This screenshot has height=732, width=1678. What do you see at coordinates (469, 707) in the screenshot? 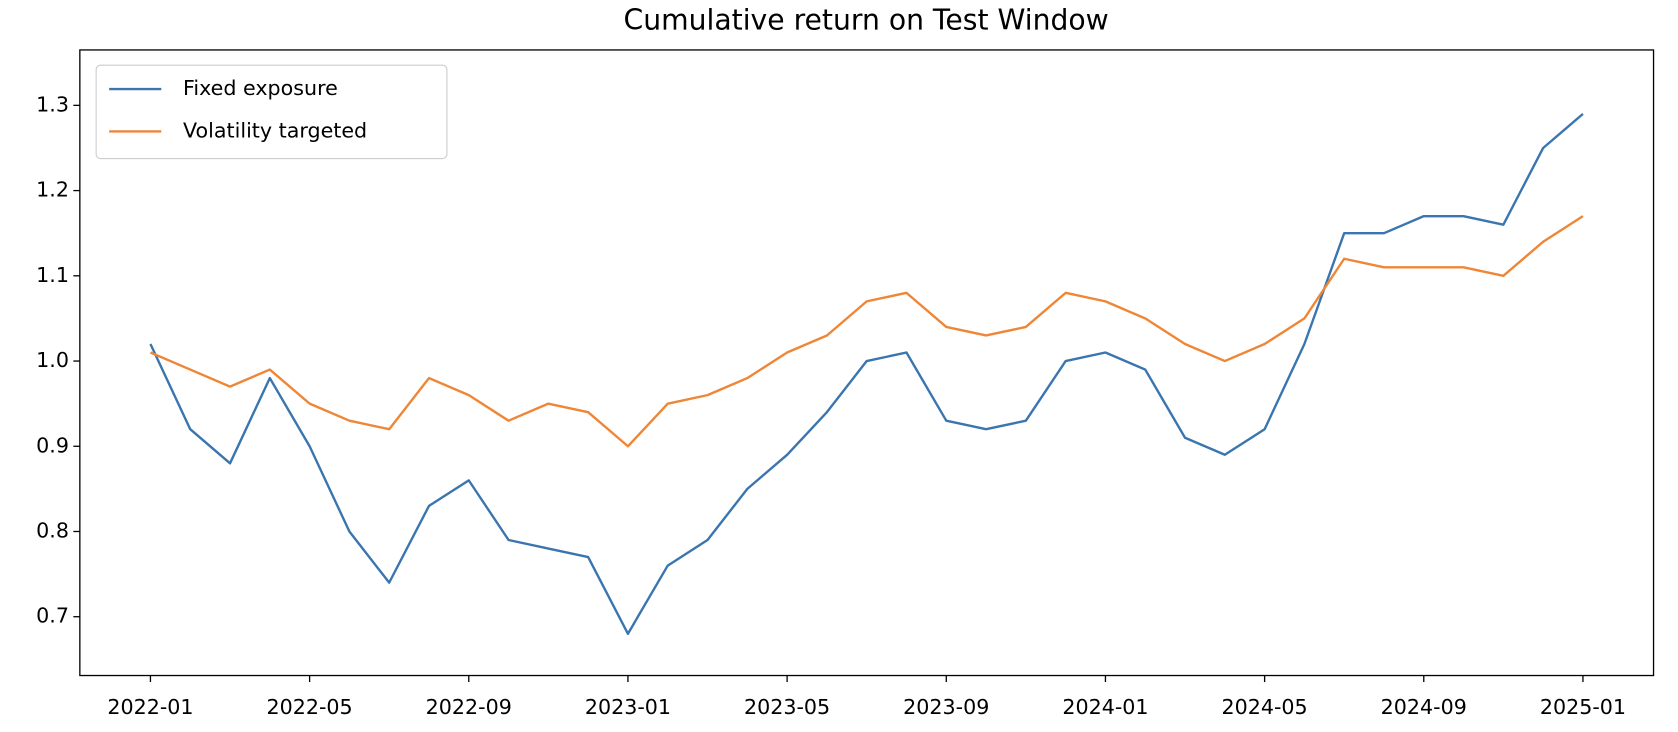
I see `x-tick-label: 2022-09` at bounding box center [469, 707].